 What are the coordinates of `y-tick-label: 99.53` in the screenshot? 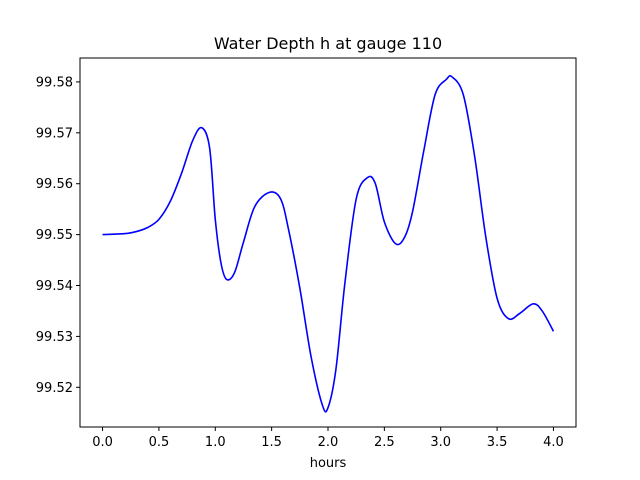 It's located at (54, 337).